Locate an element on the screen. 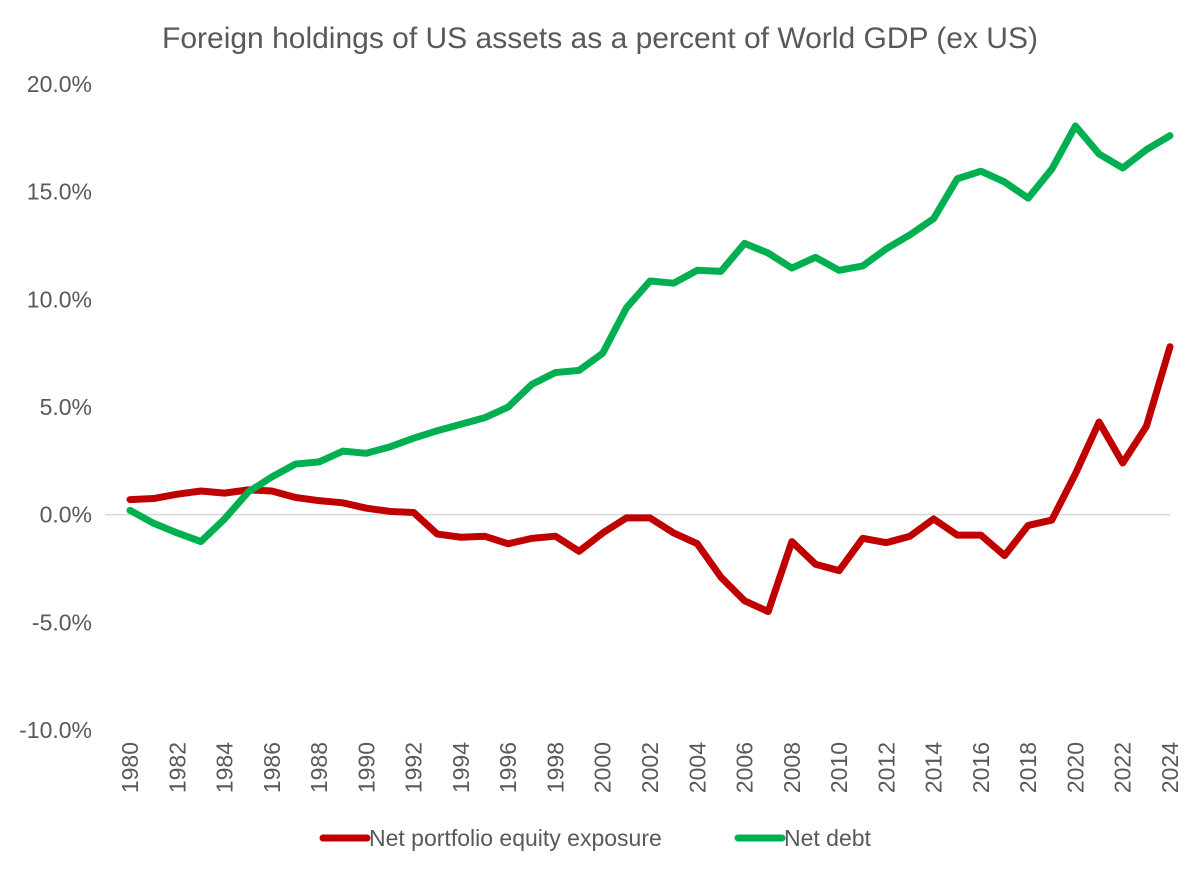  x-tick-label: 2000 is located at coordinates (603, 767).